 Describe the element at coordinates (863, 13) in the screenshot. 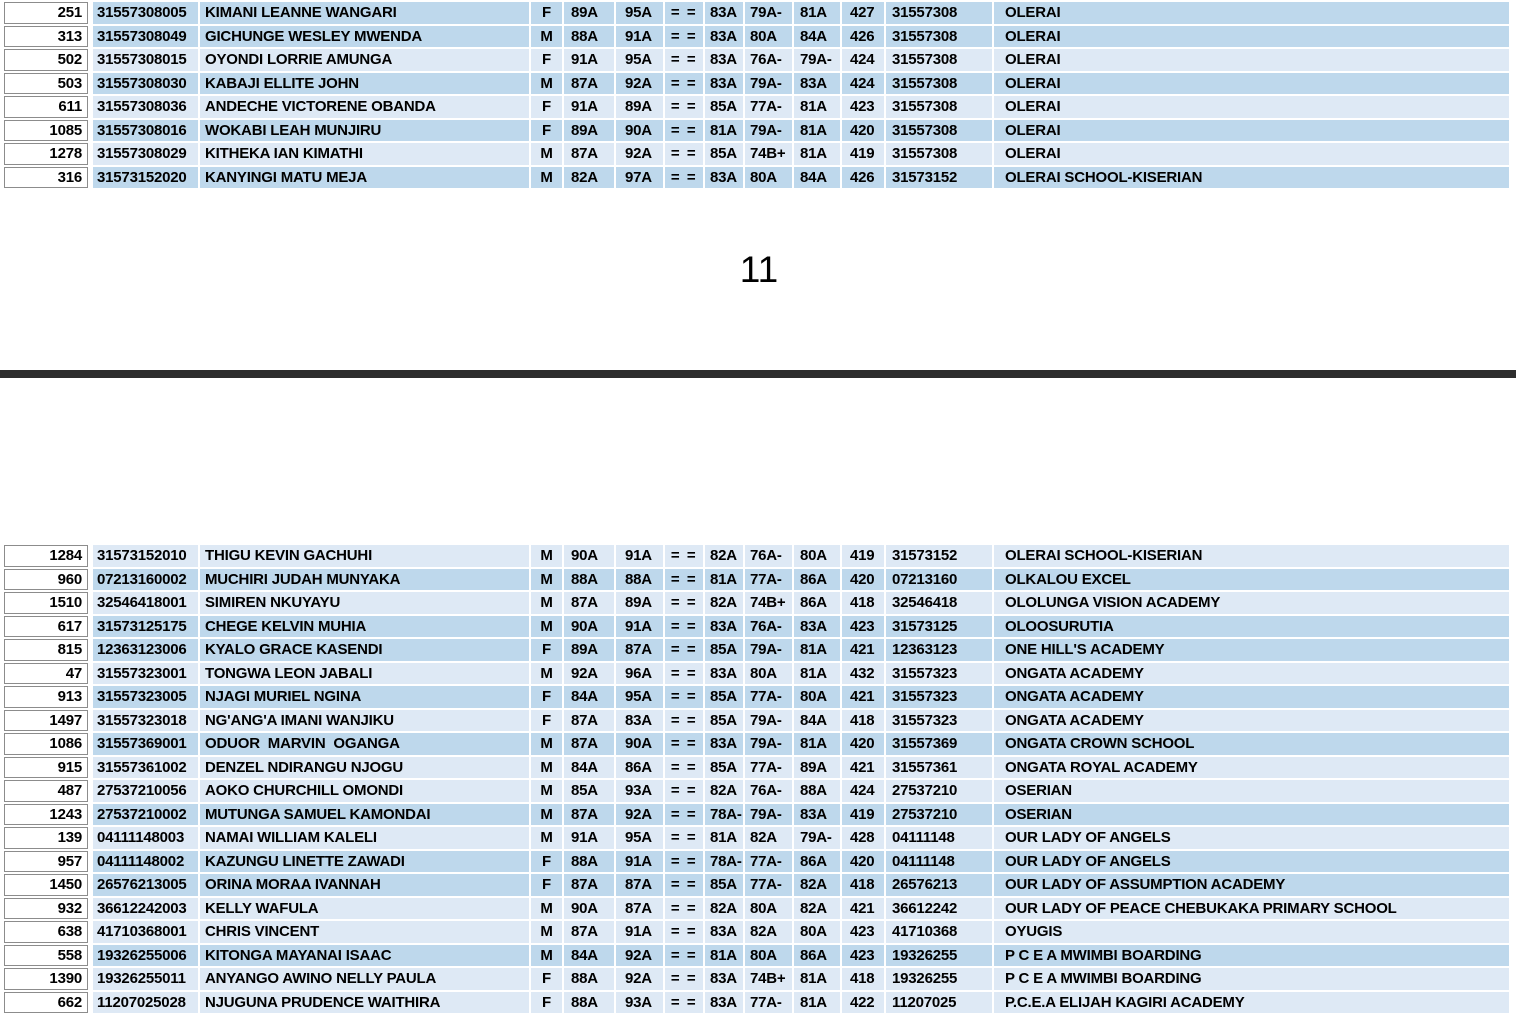

I see `total-marks-cell: 427` at that location.